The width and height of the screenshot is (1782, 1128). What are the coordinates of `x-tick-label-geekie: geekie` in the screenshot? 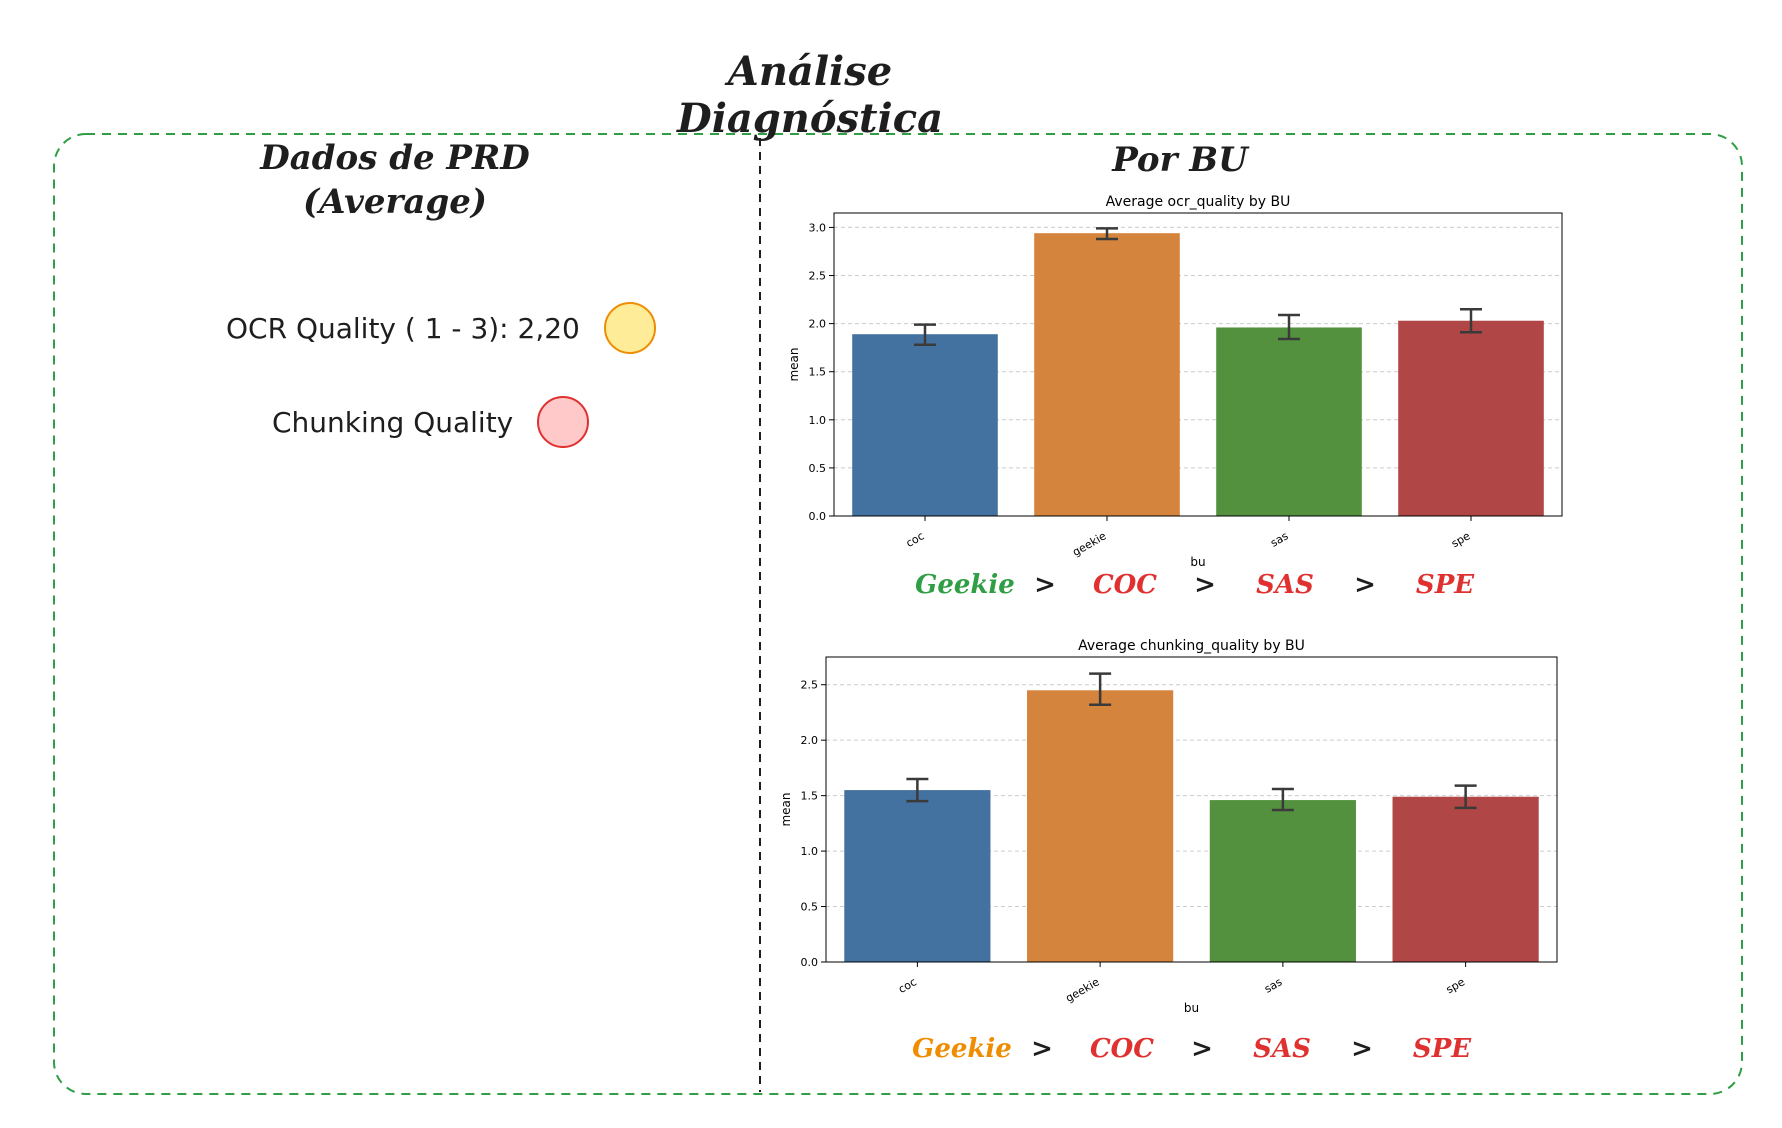 It's located at (1082, 990).